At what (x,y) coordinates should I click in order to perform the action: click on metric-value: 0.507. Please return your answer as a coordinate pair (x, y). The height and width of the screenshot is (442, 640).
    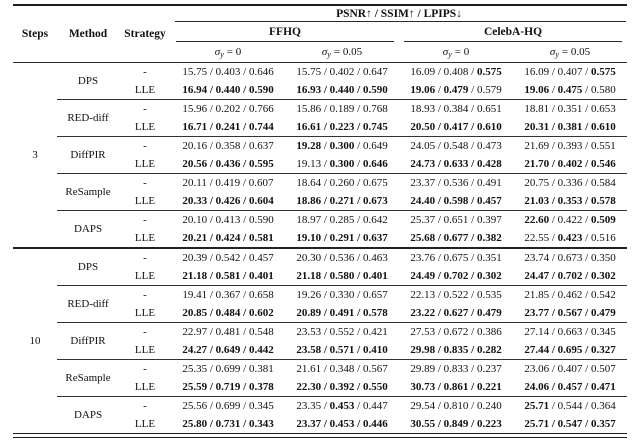
    Looking at the image, I should click on (603, 369).